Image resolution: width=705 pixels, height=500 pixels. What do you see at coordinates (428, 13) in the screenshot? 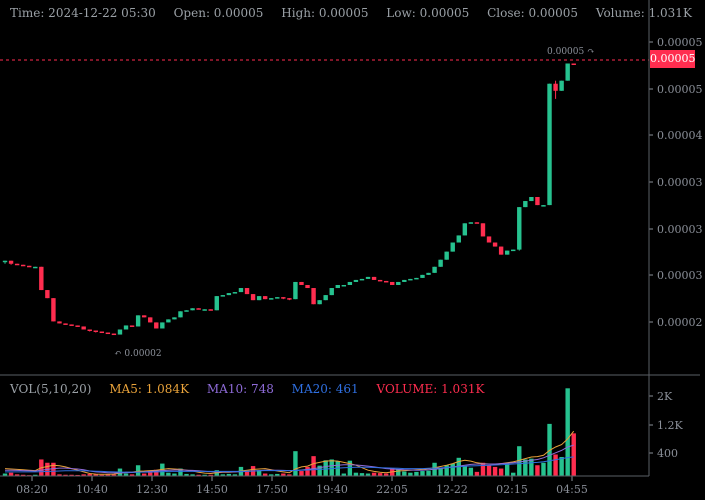
I see `low-label: Low: 0.00005` at bounding box center [428, 13].